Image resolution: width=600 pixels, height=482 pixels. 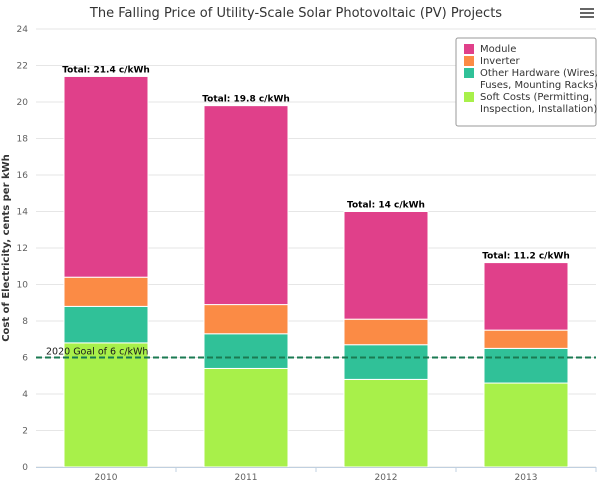 What do you see at coordinates (22, 249) in the screenshot?
I see `y-tick-label: 12` at bounding box center [22, 249].